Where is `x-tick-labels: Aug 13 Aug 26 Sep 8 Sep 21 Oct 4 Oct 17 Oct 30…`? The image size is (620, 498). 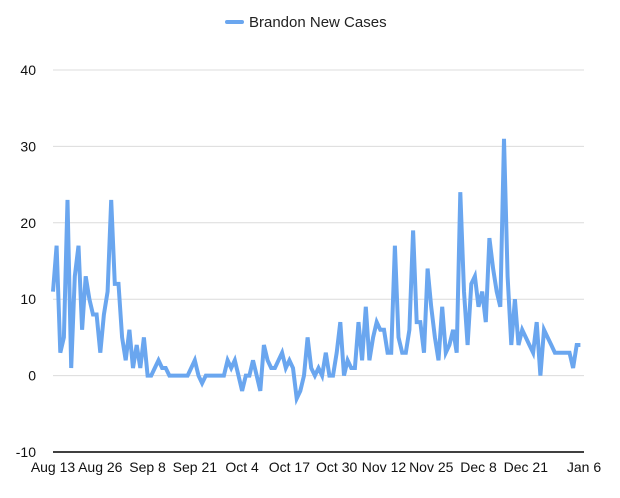 x-tick-labels: Aug 13 Aug 26 Sep 8 Sep 21 Oct 4 Oct 17 Oct 30… is located at coordinates (316, 467).